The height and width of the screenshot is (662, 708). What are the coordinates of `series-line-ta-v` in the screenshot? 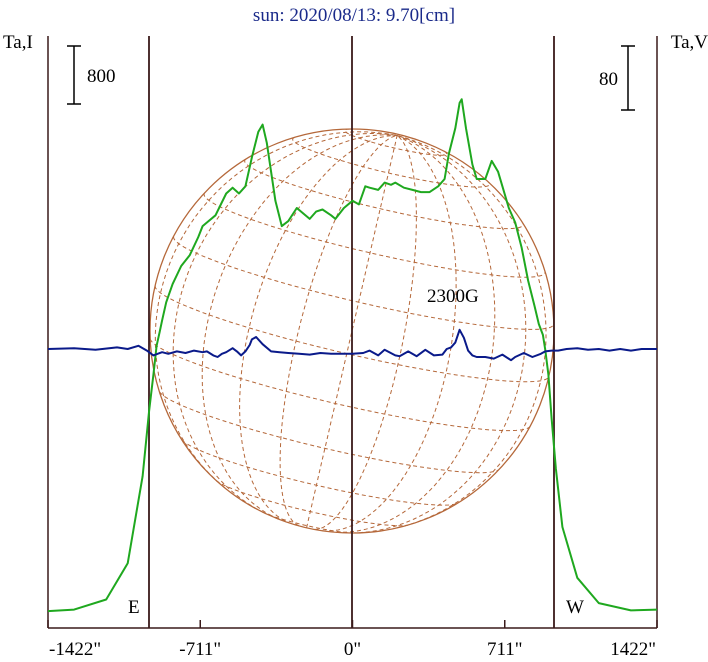 It's located at (352, 345).